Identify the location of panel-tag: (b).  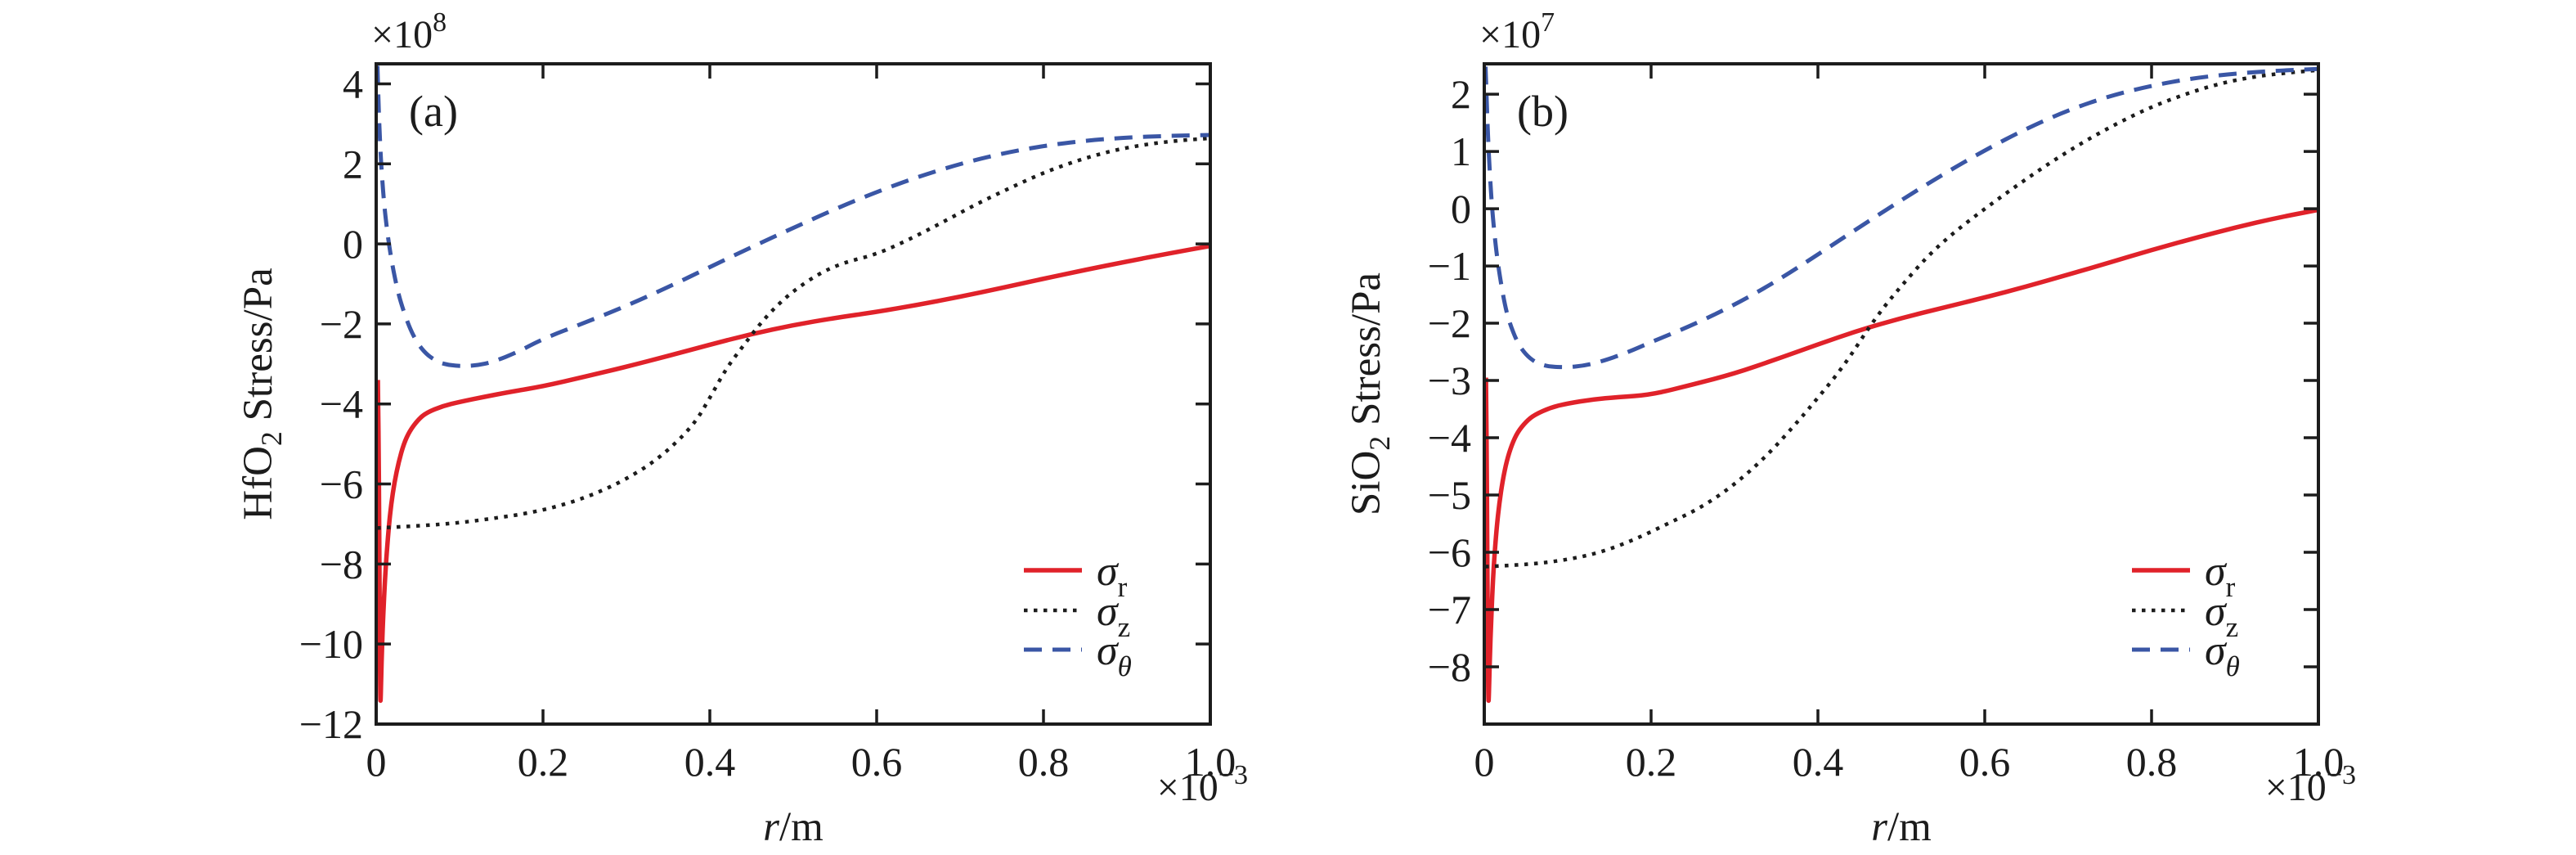
(1542, 112).